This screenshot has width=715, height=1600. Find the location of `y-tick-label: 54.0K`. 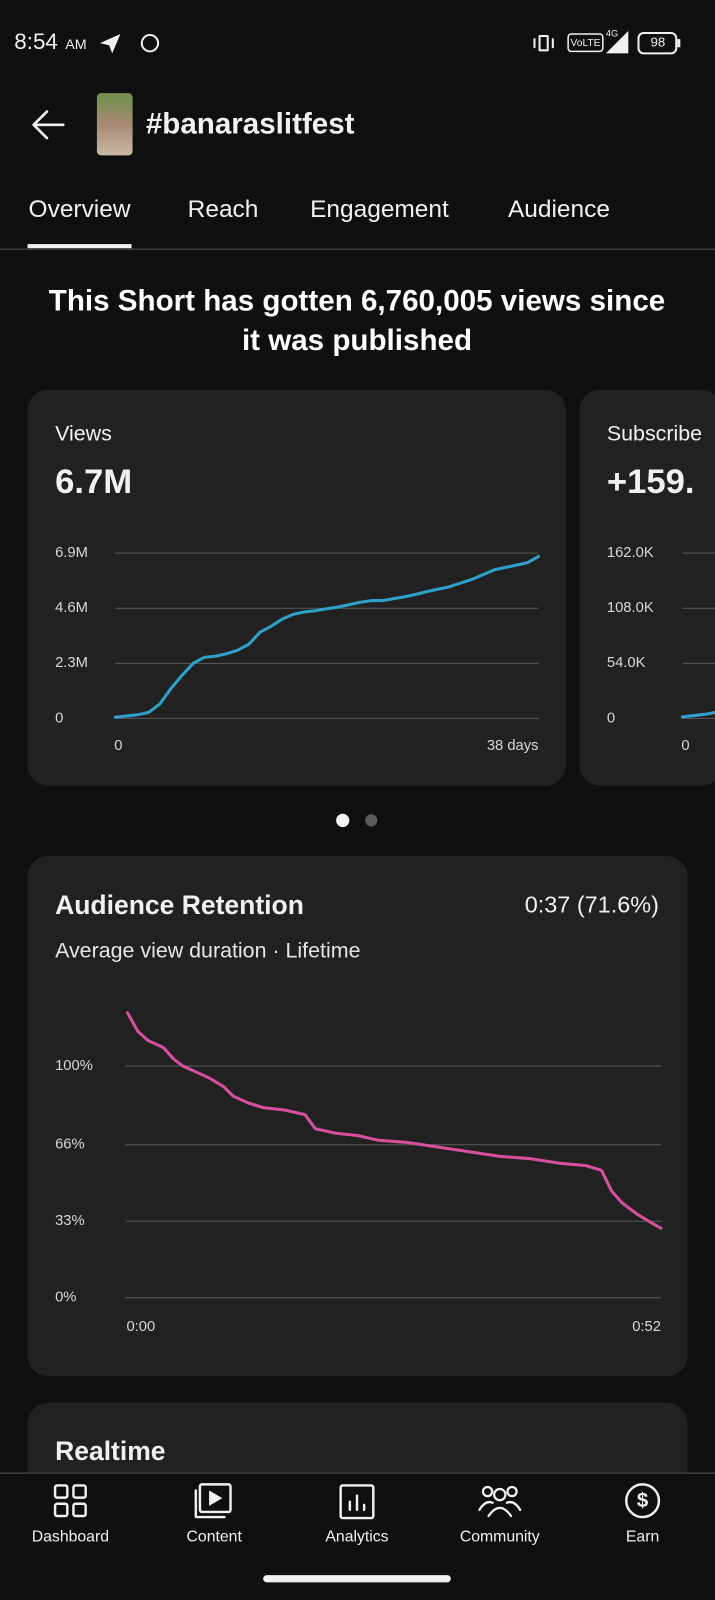

y-tick-label: 54.0K is located at coordinates (626, 663).